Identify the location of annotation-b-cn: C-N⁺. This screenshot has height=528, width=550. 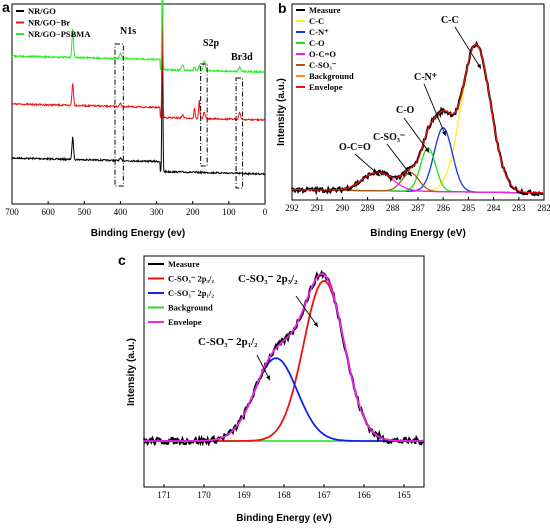
(425, 77).